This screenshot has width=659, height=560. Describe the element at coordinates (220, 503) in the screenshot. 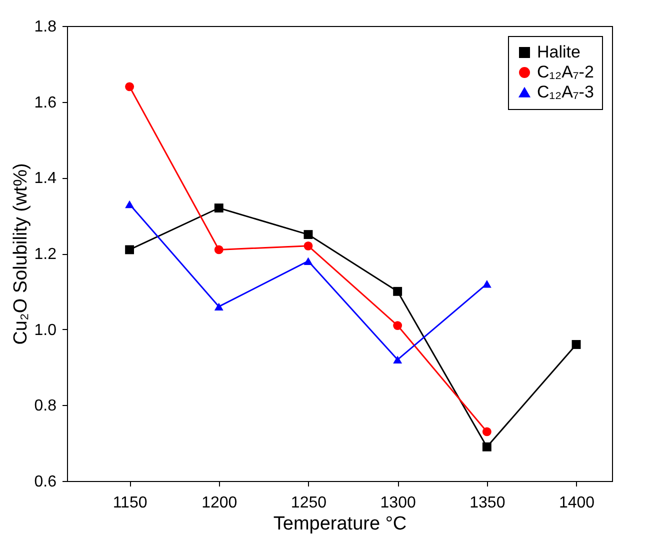

I see `x-tick-label: 1200` at that location.